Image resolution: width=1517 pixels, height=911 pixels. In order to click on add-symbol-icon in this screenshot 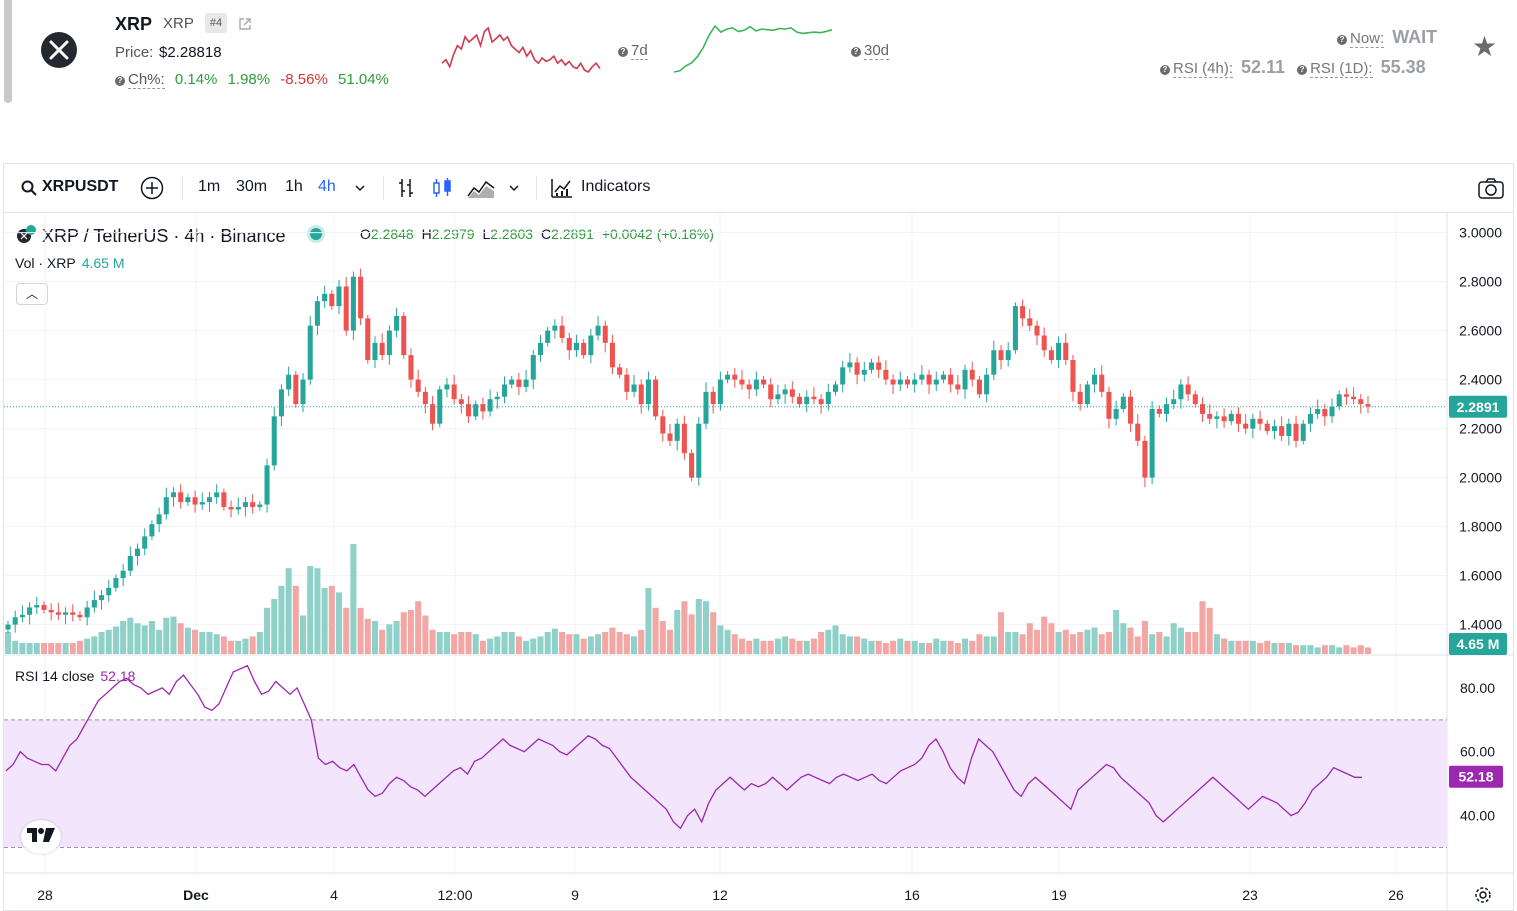, I will do `click(152, 188)`.